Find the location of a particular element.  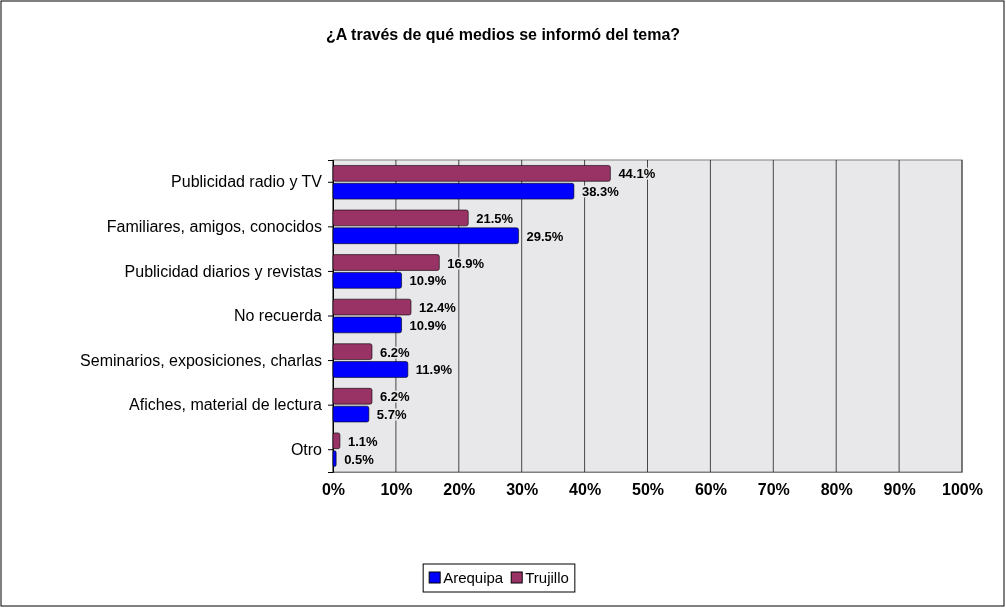

y-tick-label: Seminarios, exposiciones, charlas is located at coordinates (201, 360).